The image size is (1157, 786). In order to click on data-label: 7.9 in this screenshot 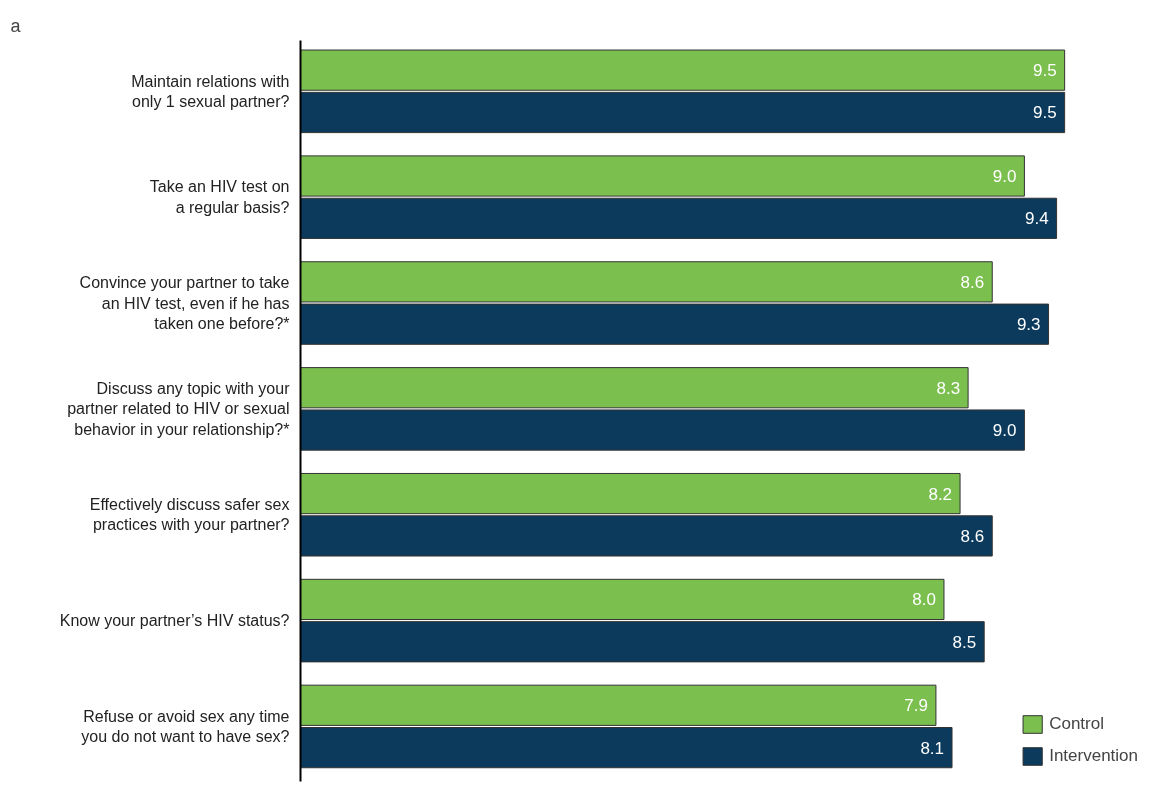, I will do `click(916, 706)`.